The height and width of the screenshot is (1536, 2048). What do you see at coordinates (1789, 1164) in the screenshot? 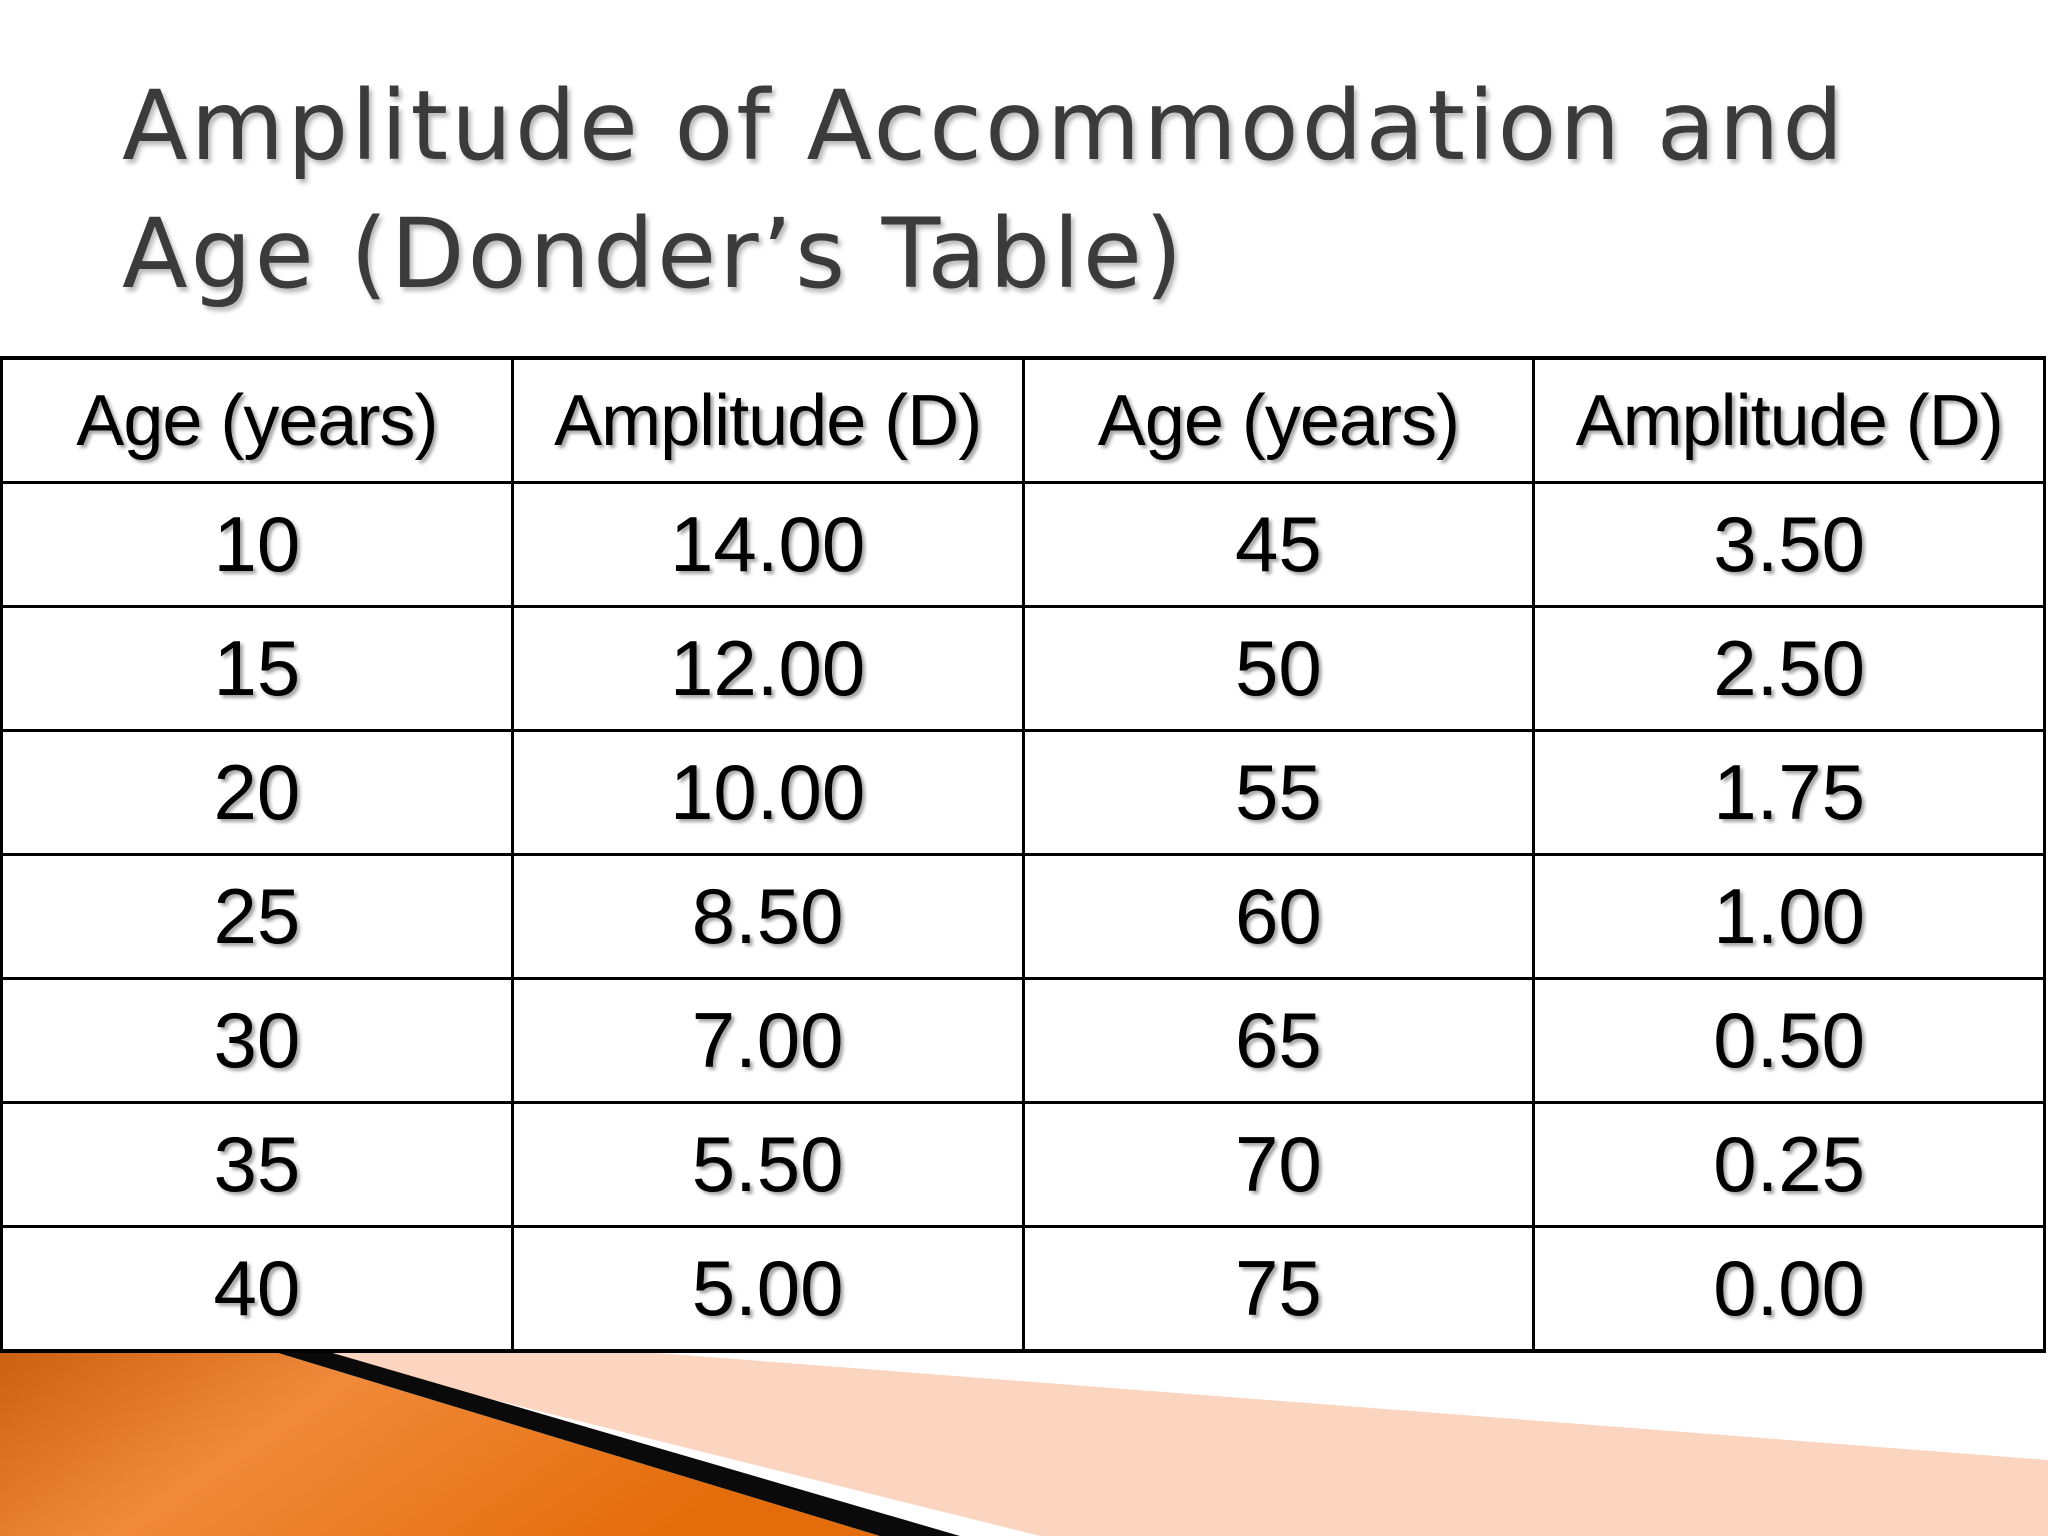
I see `table-cell-amplitude: 0.25` at bounding box center [1789, 1164].